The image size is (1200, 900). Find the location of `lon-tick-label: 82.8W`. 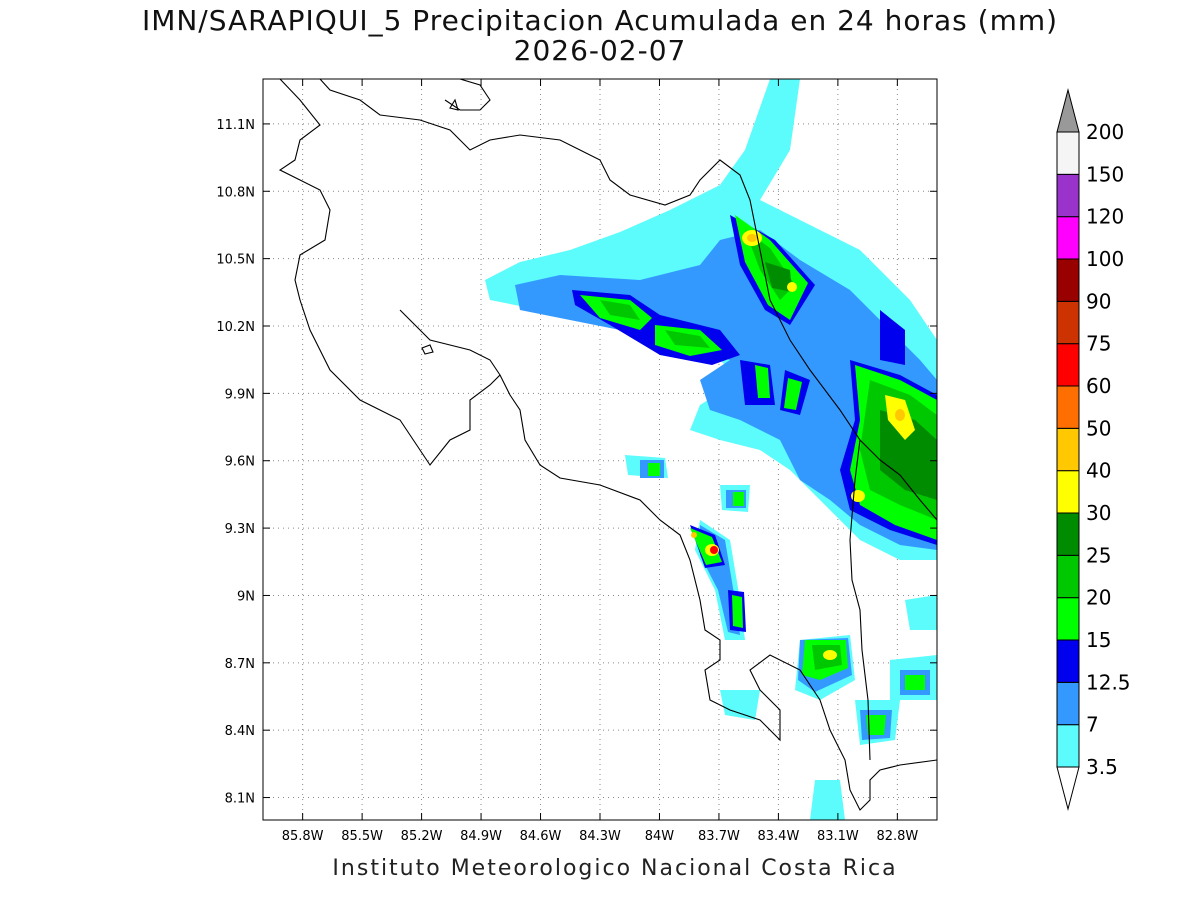

lon-tick-label: 82.8W is located at coordinates (897, 836).